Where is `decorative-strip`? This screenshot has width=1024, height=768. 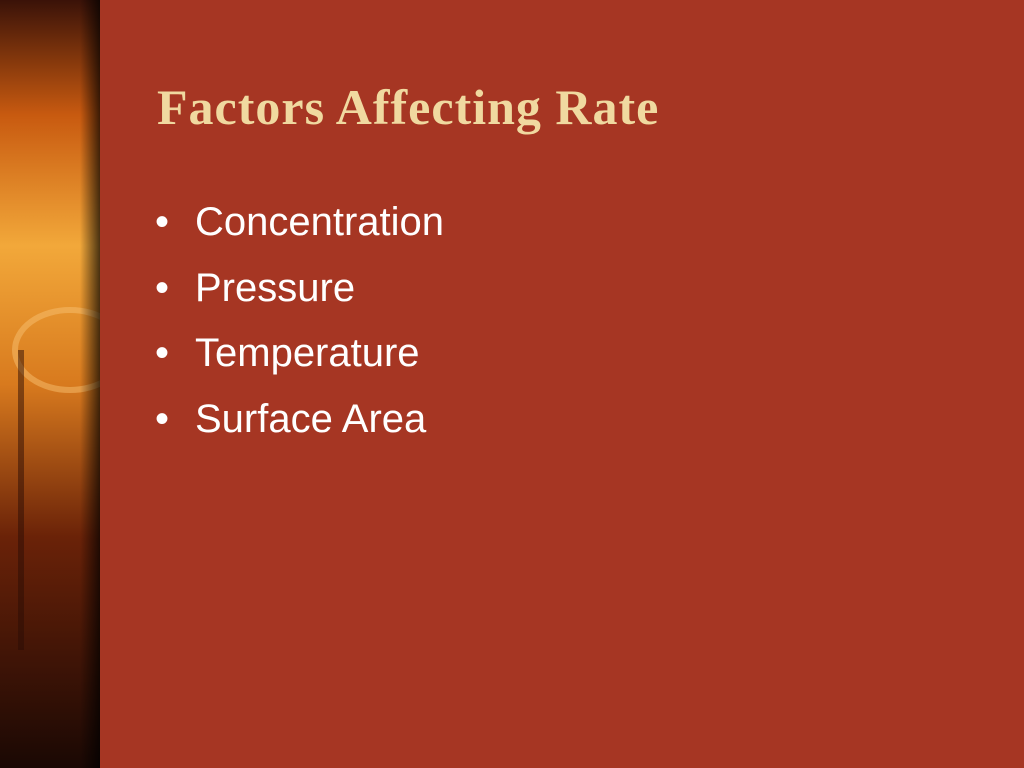 decorative-strip is located at coordinates (50, 384).